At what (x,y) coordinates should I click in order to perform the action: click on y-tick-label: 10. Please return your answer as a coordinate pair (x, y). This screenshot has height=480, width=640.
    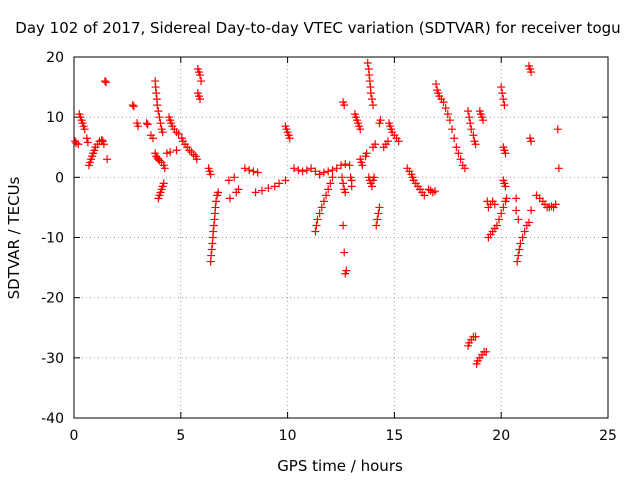
    Looking at the image, I should click on (55, 118).